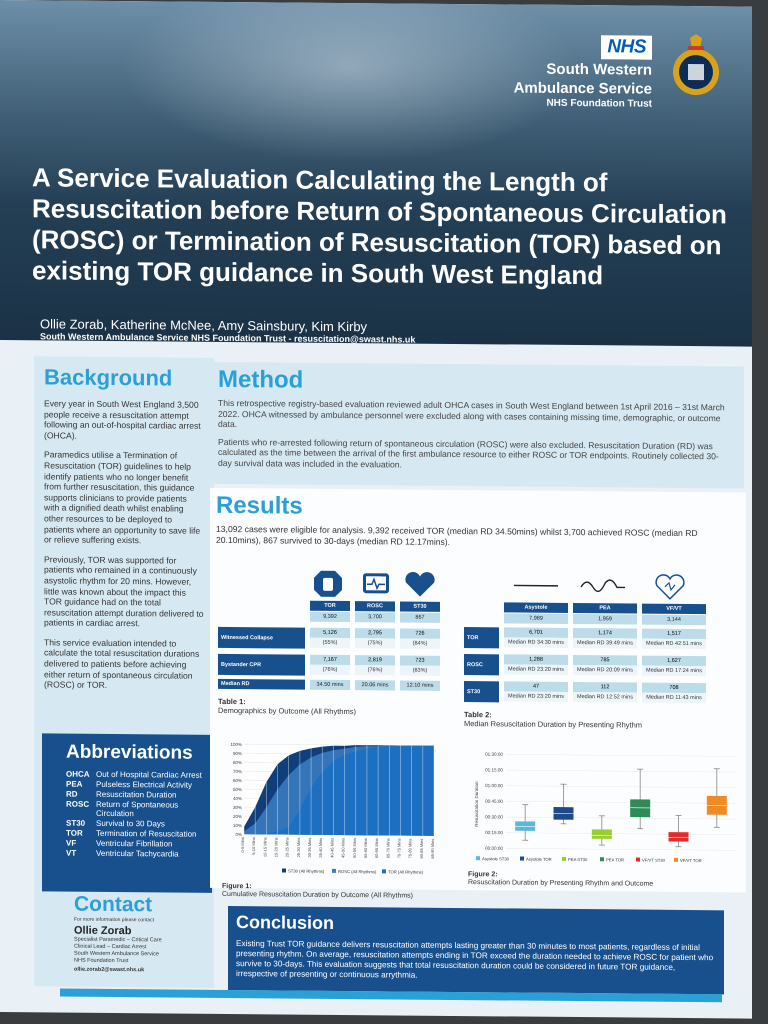 The image size is (768, 1024). Describe the element at coordinates (237, 762) in the screenshot. I see `y-tick-label: 80%` at that location.